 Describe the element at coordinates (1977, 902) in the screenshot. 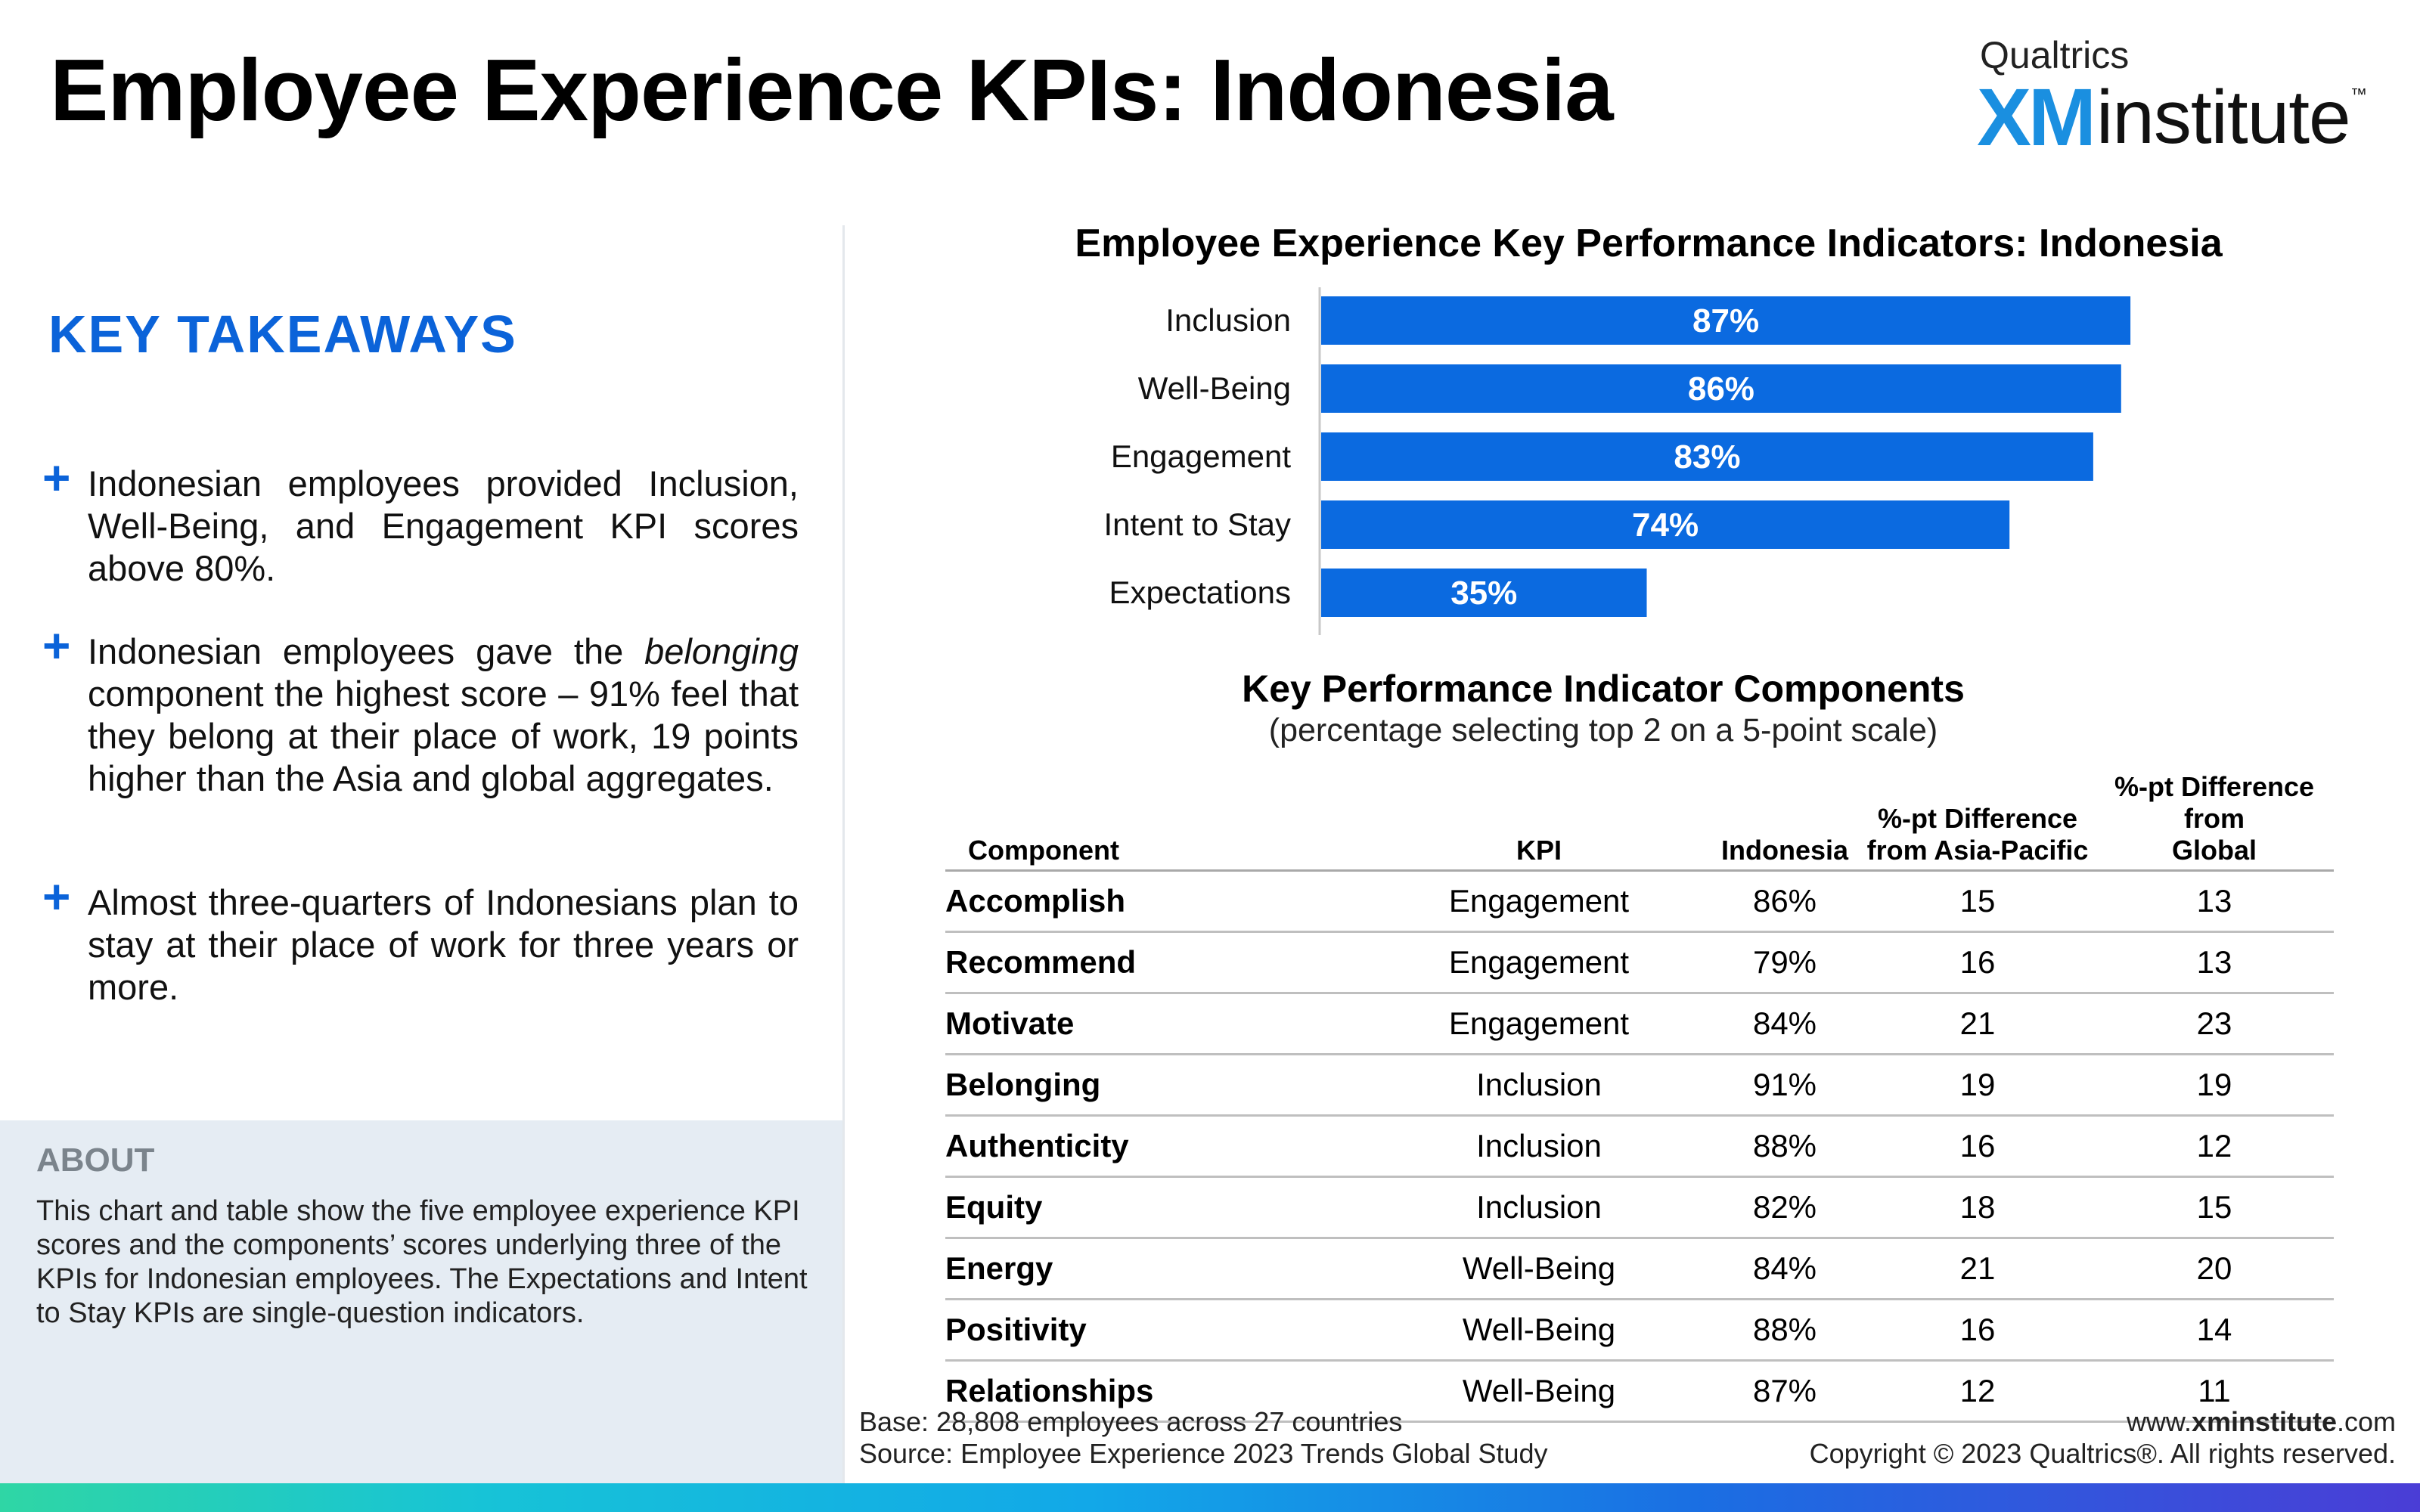

I see `cell-apac-difference: 15` at that location.